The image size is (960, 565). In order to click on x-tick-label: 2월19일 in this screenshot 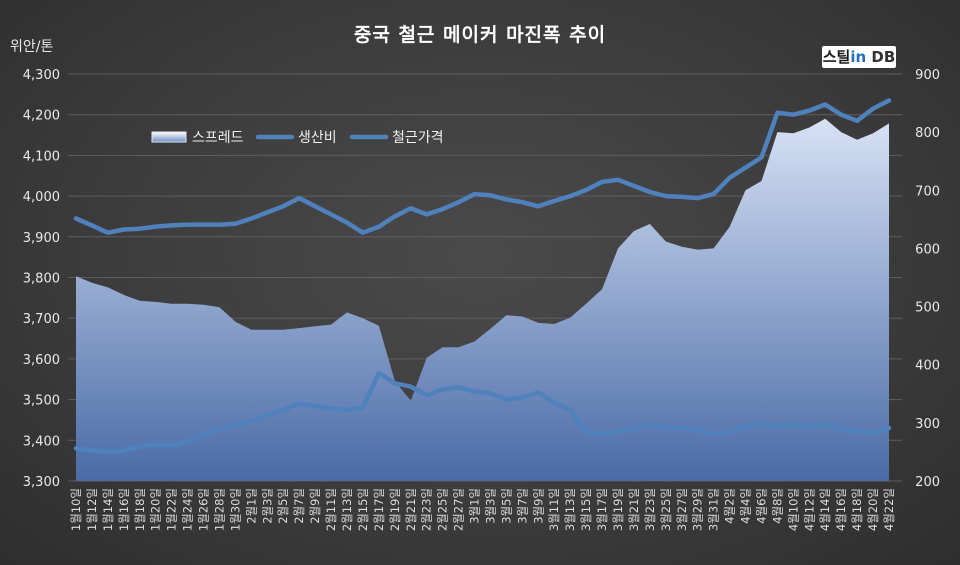, I will do `click(395, 509)`.